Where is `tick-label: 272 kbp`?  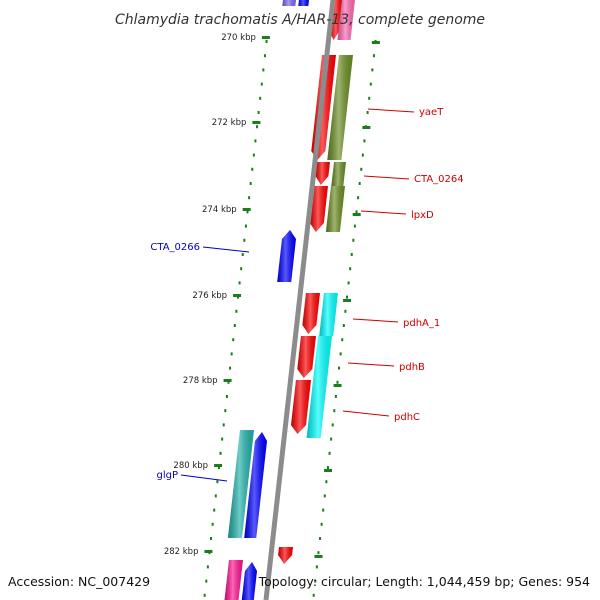 tick-label: 272 kbp is located at coordinates (229, 123).